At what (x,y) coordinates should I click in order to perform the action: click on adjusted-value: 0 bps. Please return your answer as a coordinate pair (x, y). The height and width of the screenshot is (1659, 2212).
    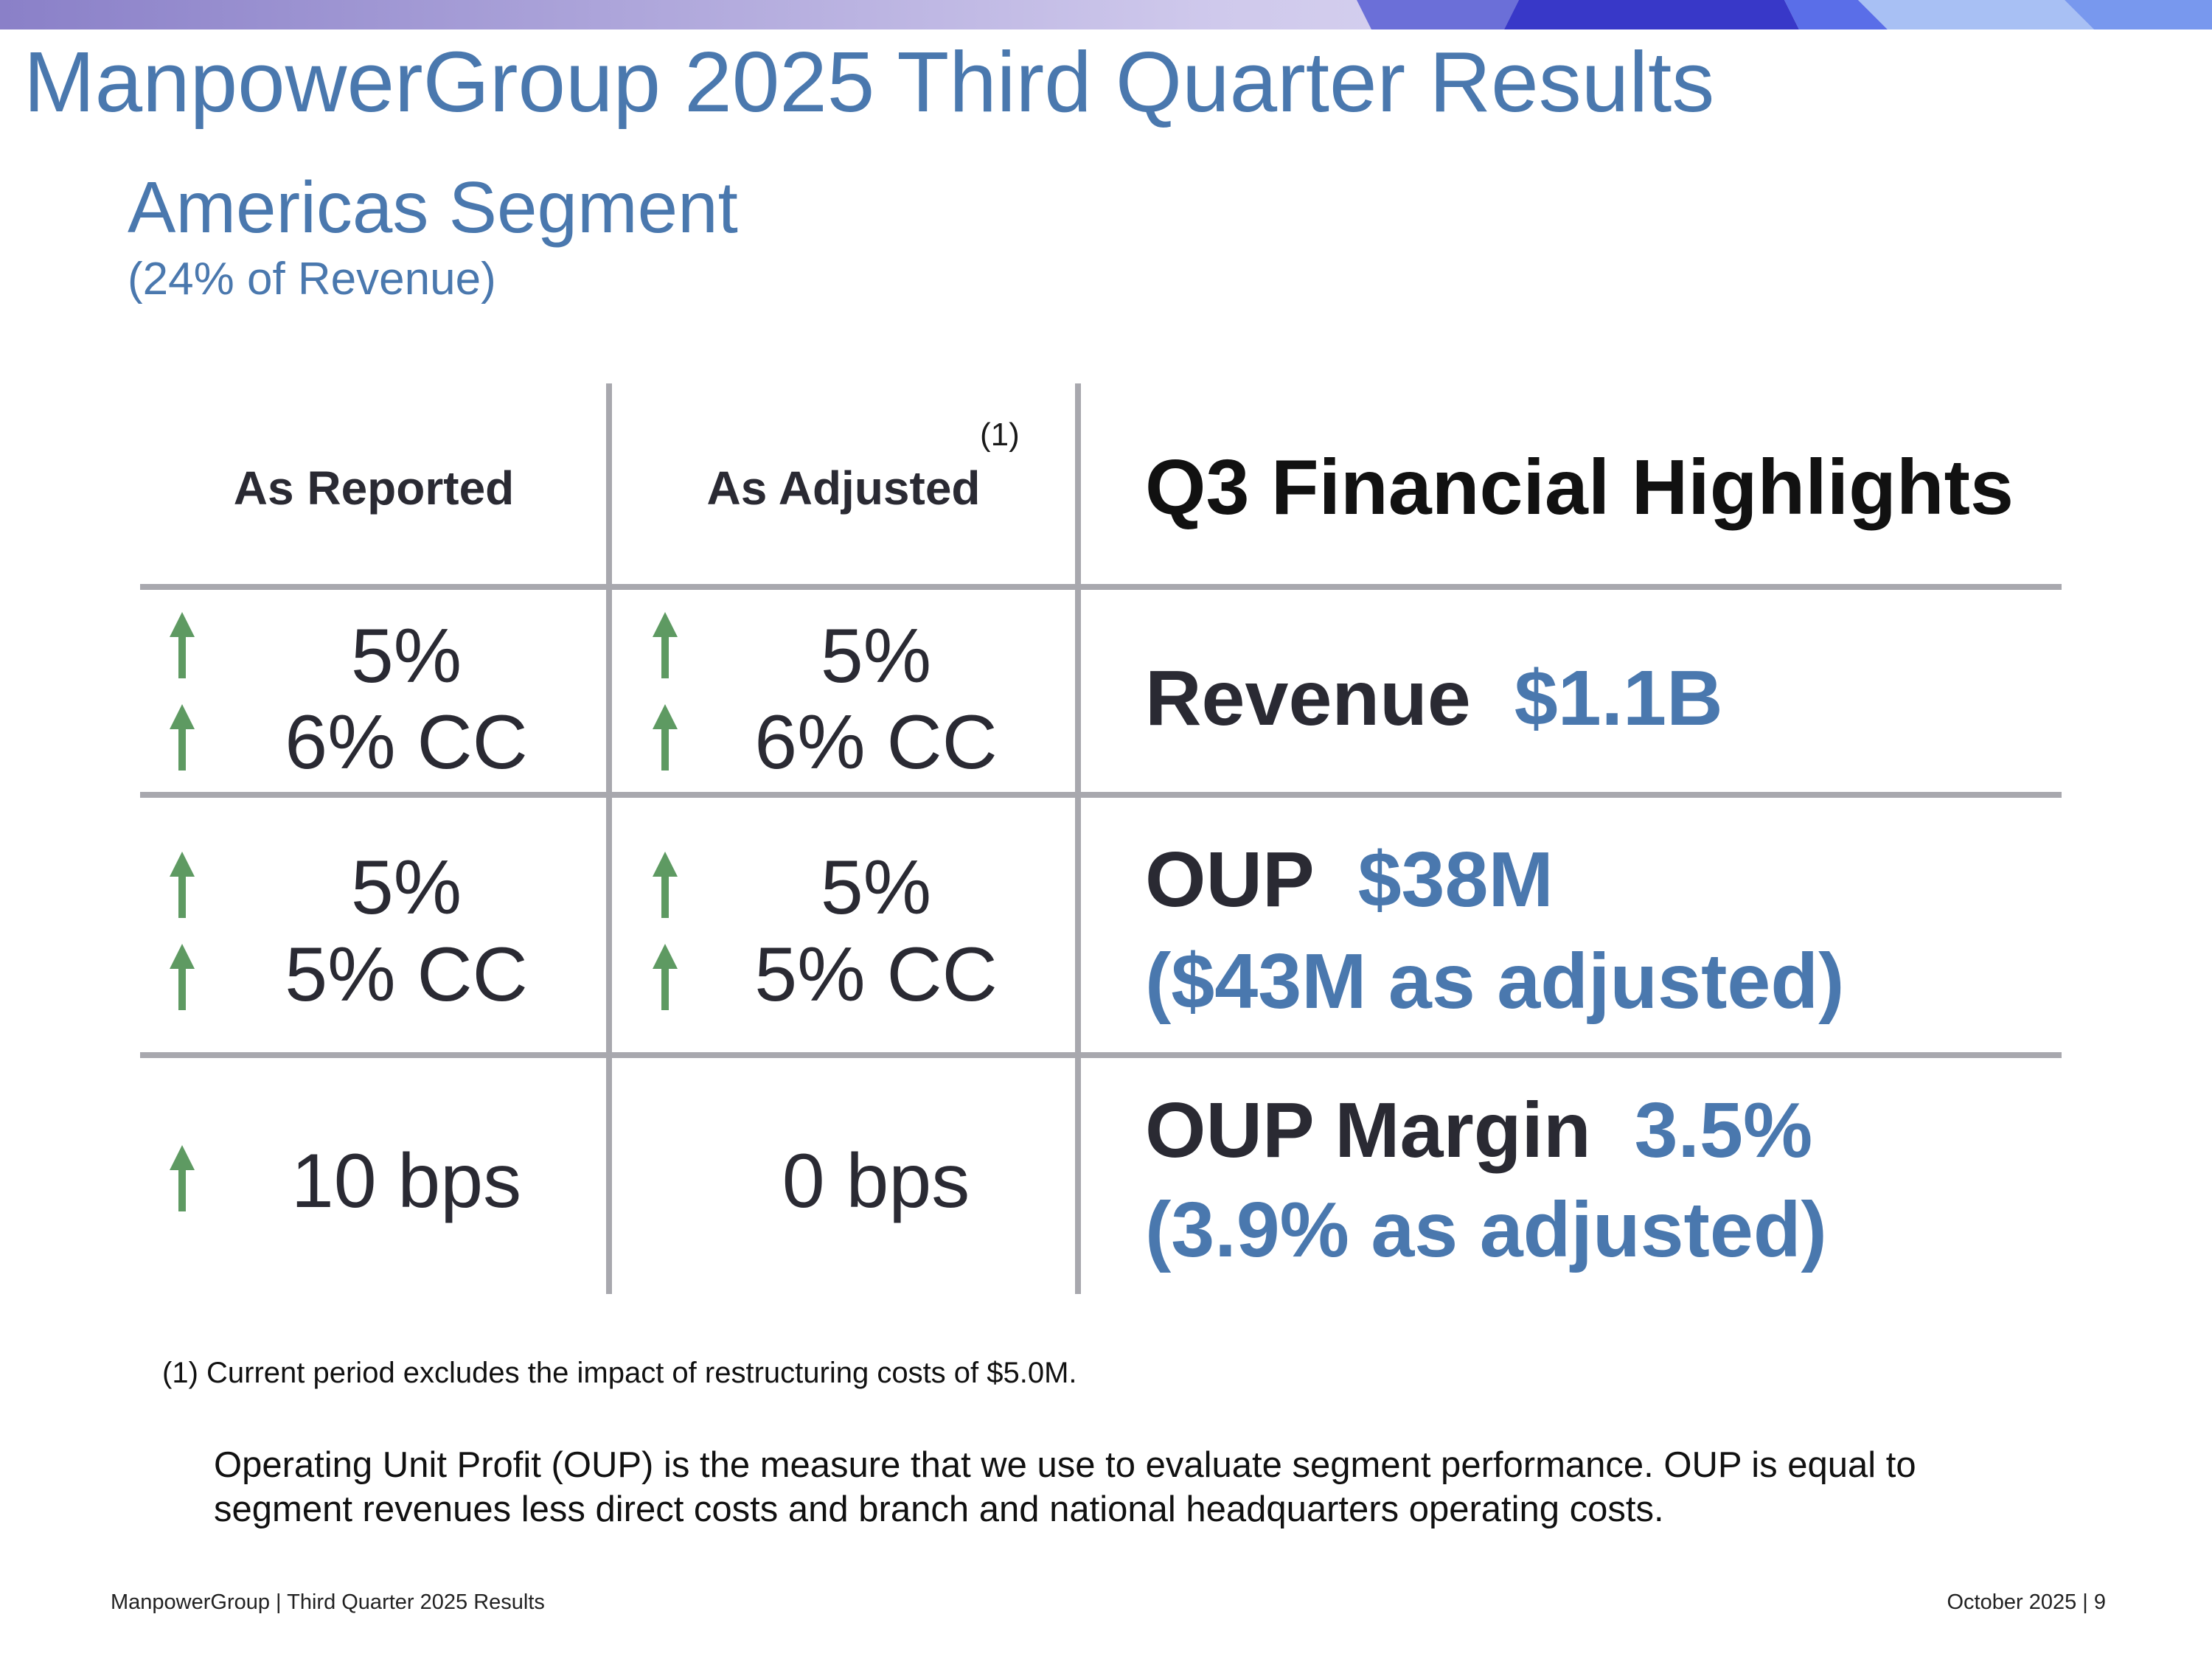
    Looking at the image, I should click on (876, 1181).